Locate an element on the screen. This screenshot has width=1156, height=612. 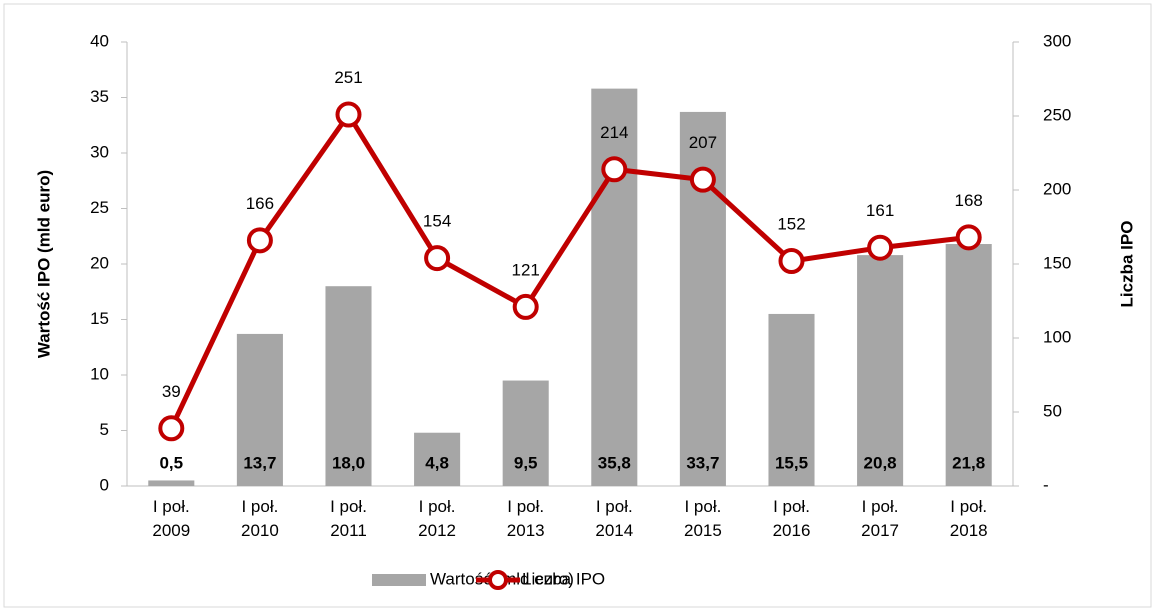
y2-tick-label: - is located at coordinates (1046, 484).